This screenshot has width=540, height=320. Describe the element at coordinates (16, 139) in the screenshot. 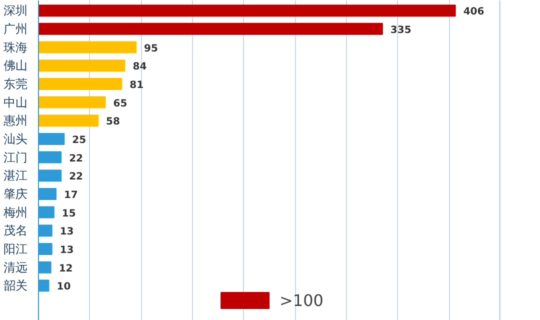

I see `y-tick-label: 汕头` at that location.